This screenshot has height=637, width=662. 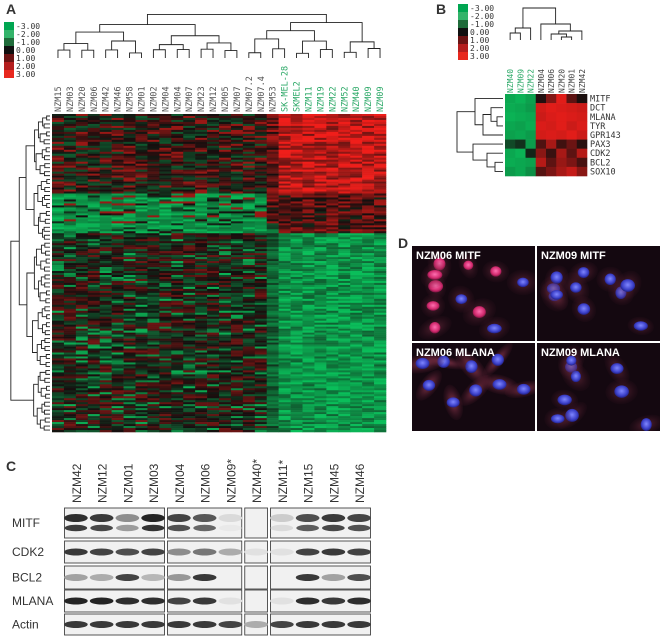 I want to click on dendrogram-branch, so click(x=30, y=305).